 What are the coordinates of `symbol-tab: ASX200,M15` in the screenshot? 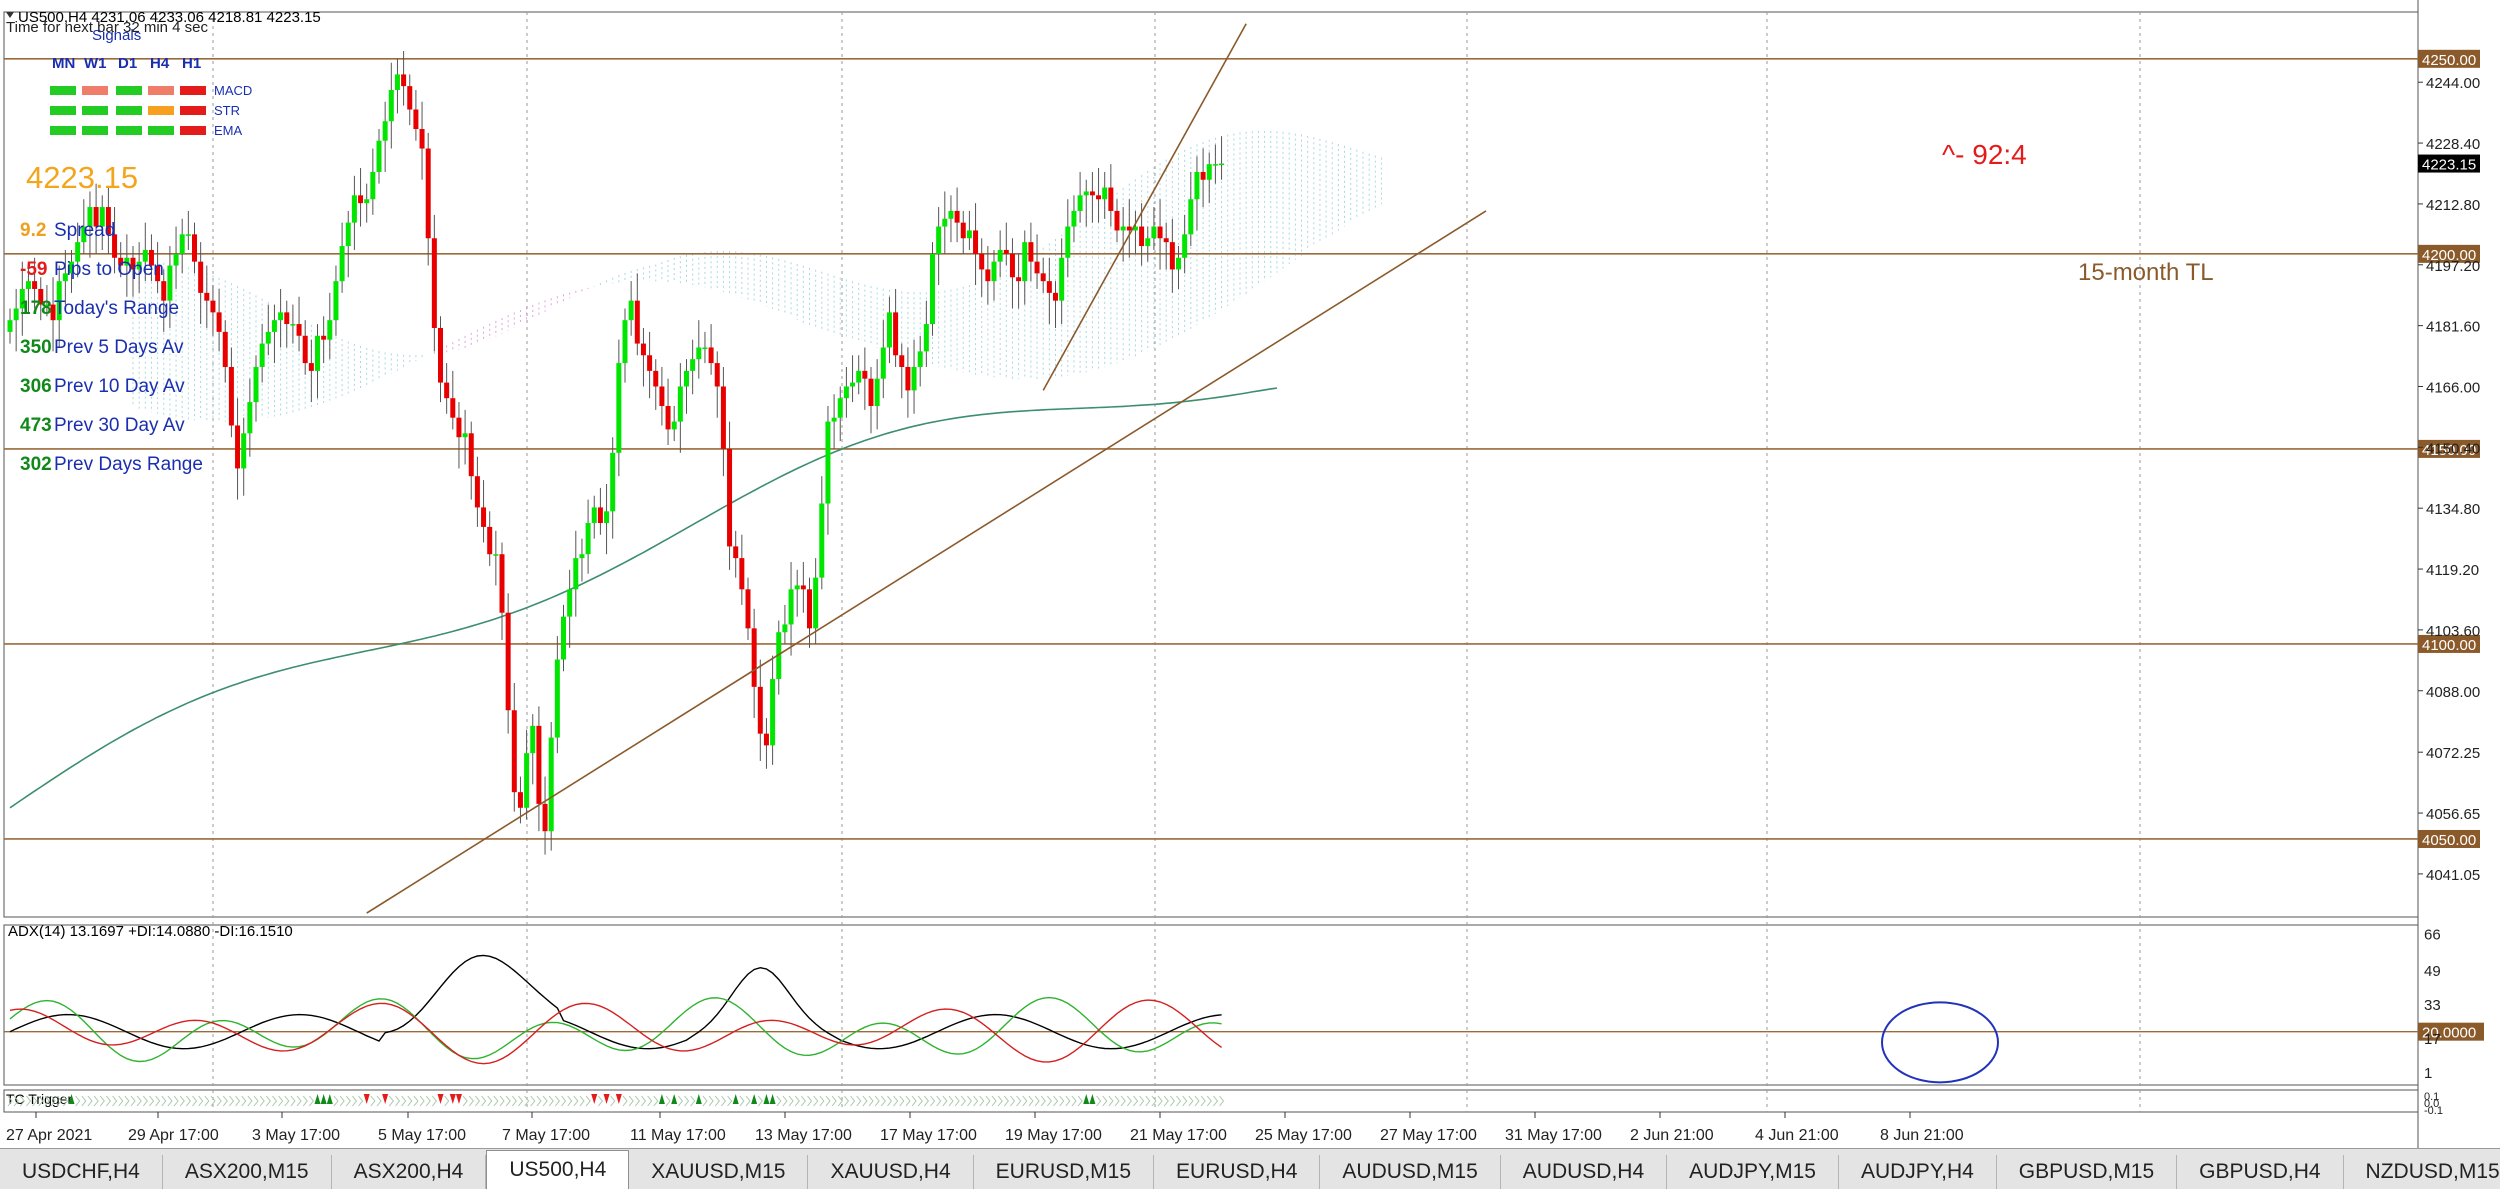 It's located at (247, 1172).